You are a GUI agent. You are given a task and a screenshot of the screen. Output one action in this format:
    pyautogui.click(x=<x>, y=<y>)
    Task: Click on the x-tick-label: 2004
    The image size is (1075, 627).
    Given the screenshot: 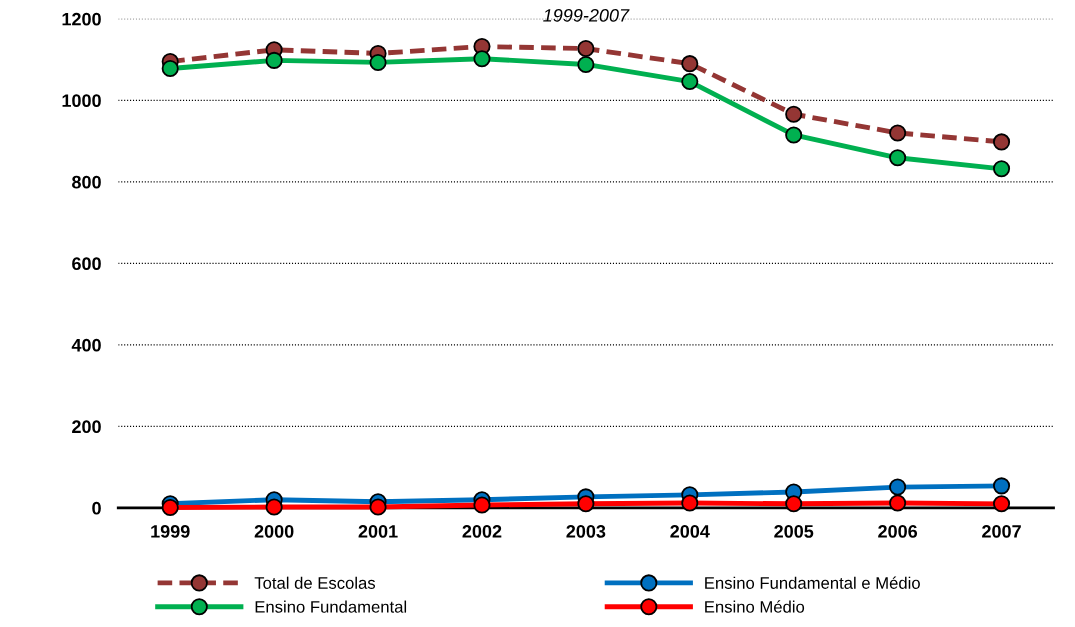 What is the action you would take?
    pyautogui.click(x=690, y=531)
    